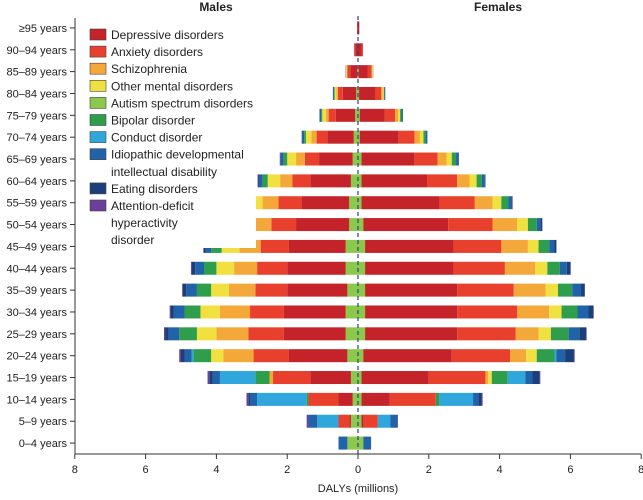 This screenshot has height=500, width=643. I want to click on legend-label: intellectual disability, so click(164, 172).